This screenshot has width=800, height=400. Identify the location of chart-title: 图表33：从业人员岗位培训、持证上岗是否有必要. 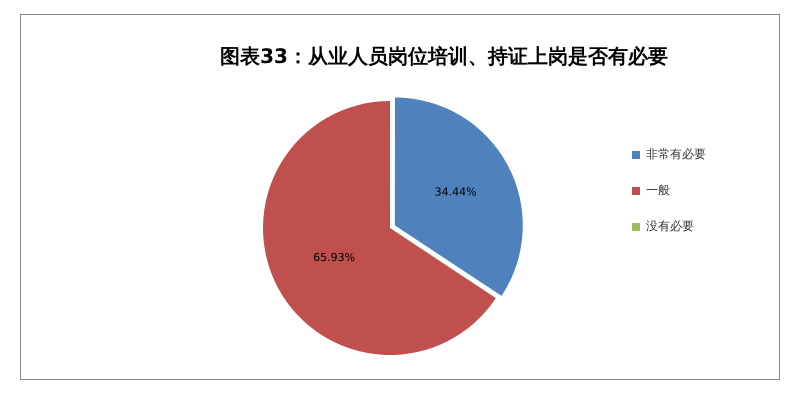
(444, 56).